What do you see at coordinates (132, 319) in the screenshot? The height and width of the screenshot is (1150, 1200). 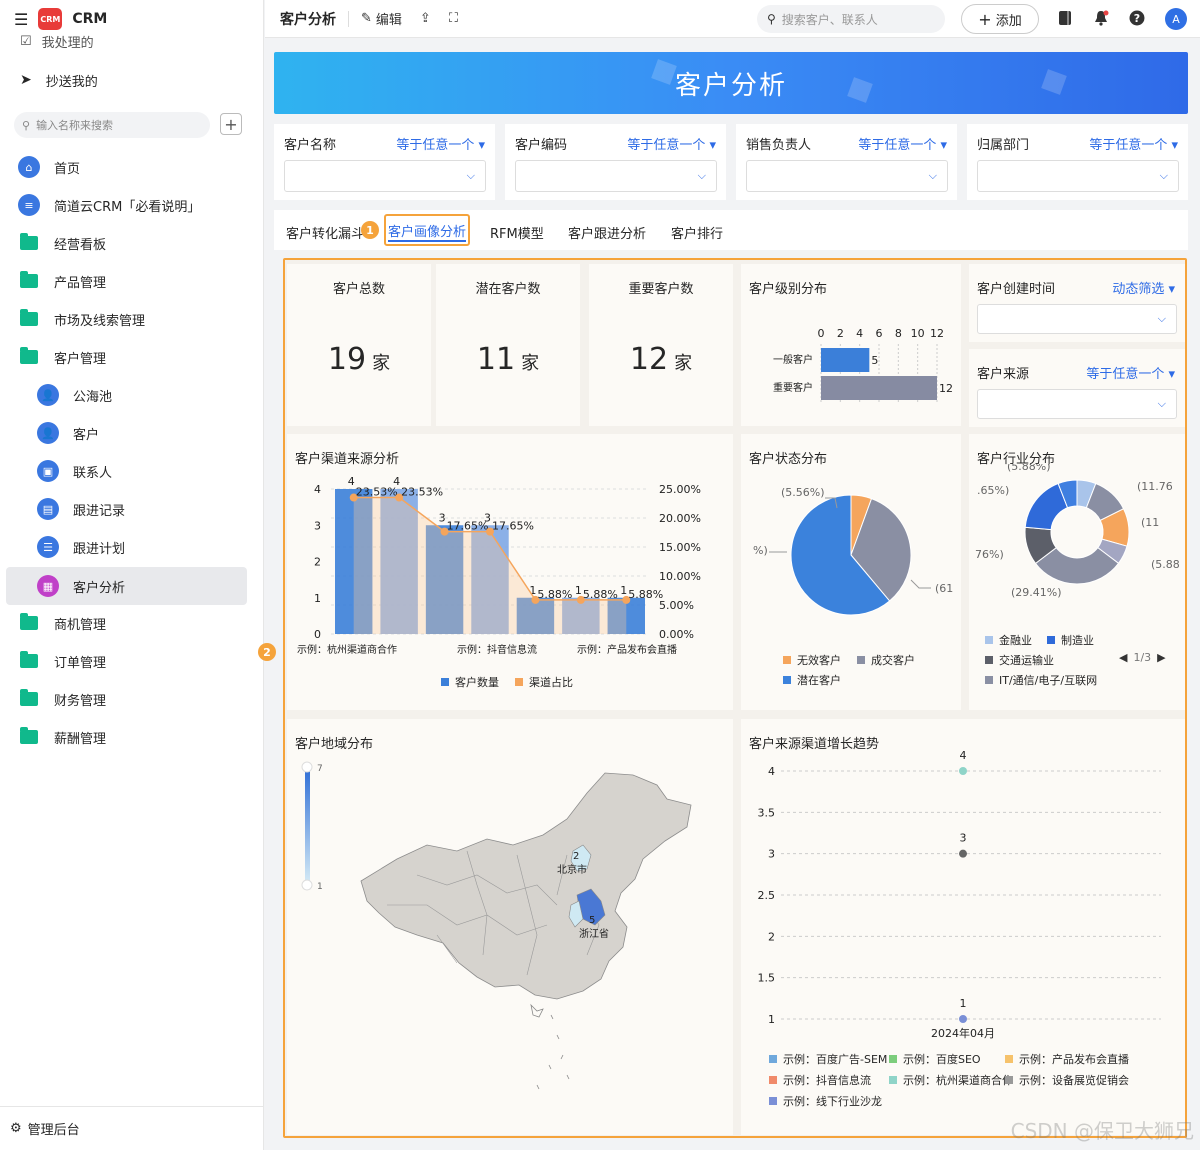 I see `sidebar-item-marketing: 市场及线索管理` at bounding box center [132, 319].